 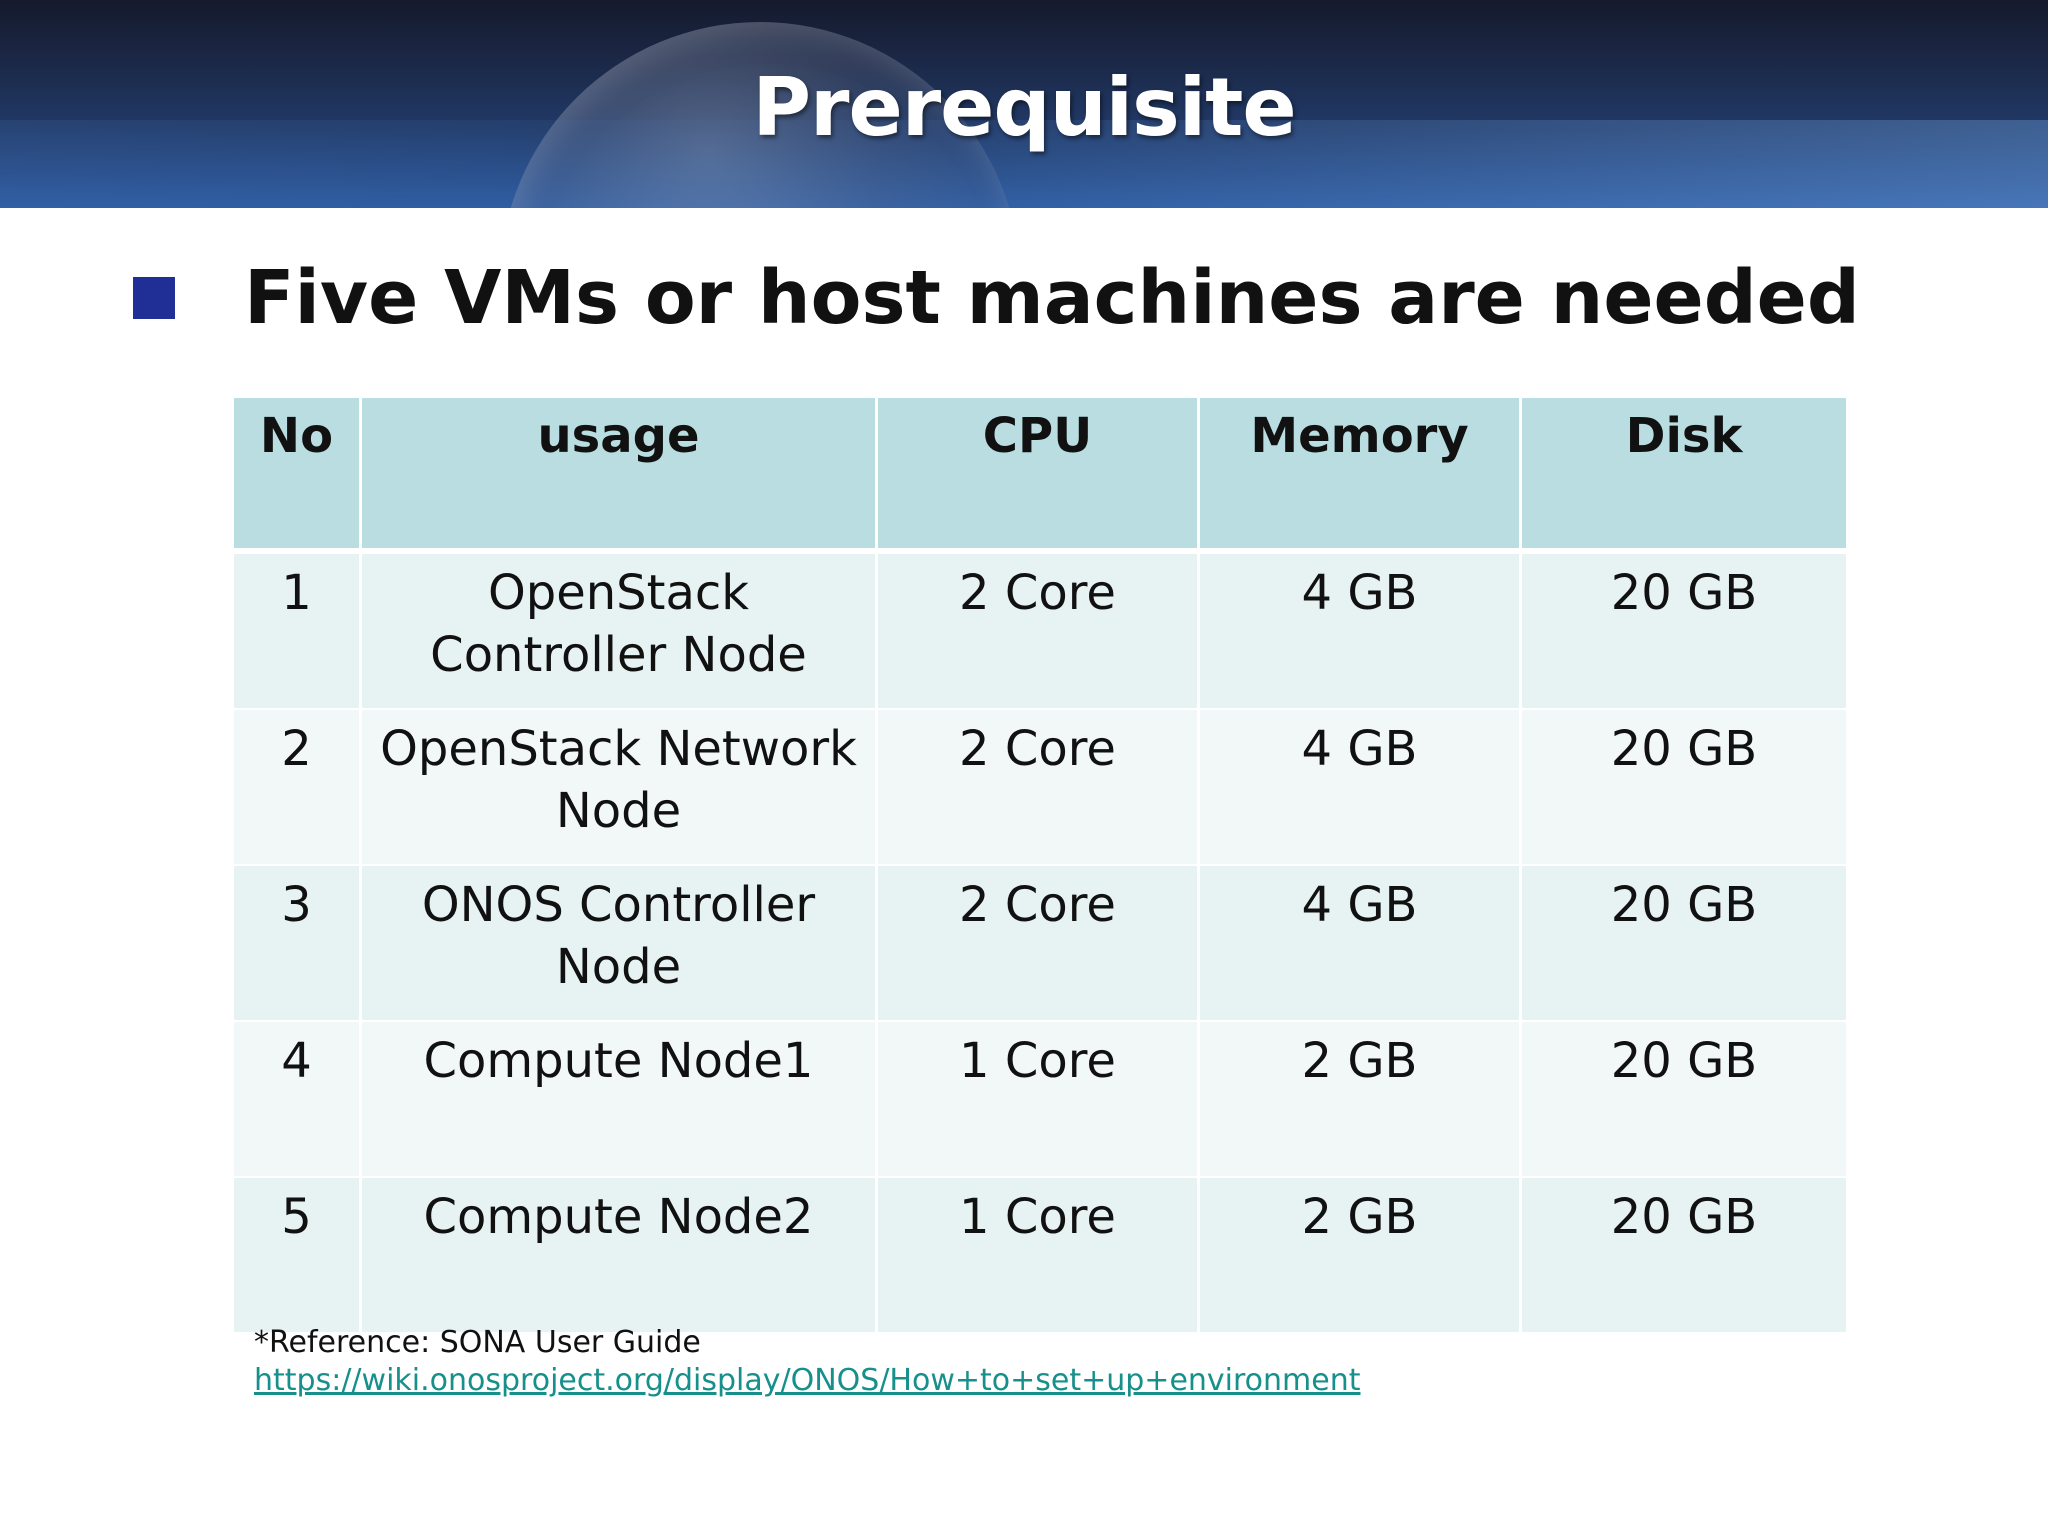 What do you see at coordinates (154, 298) in the screenshot?
I see `square-bullet-icon` at bounding box center [154, 298].